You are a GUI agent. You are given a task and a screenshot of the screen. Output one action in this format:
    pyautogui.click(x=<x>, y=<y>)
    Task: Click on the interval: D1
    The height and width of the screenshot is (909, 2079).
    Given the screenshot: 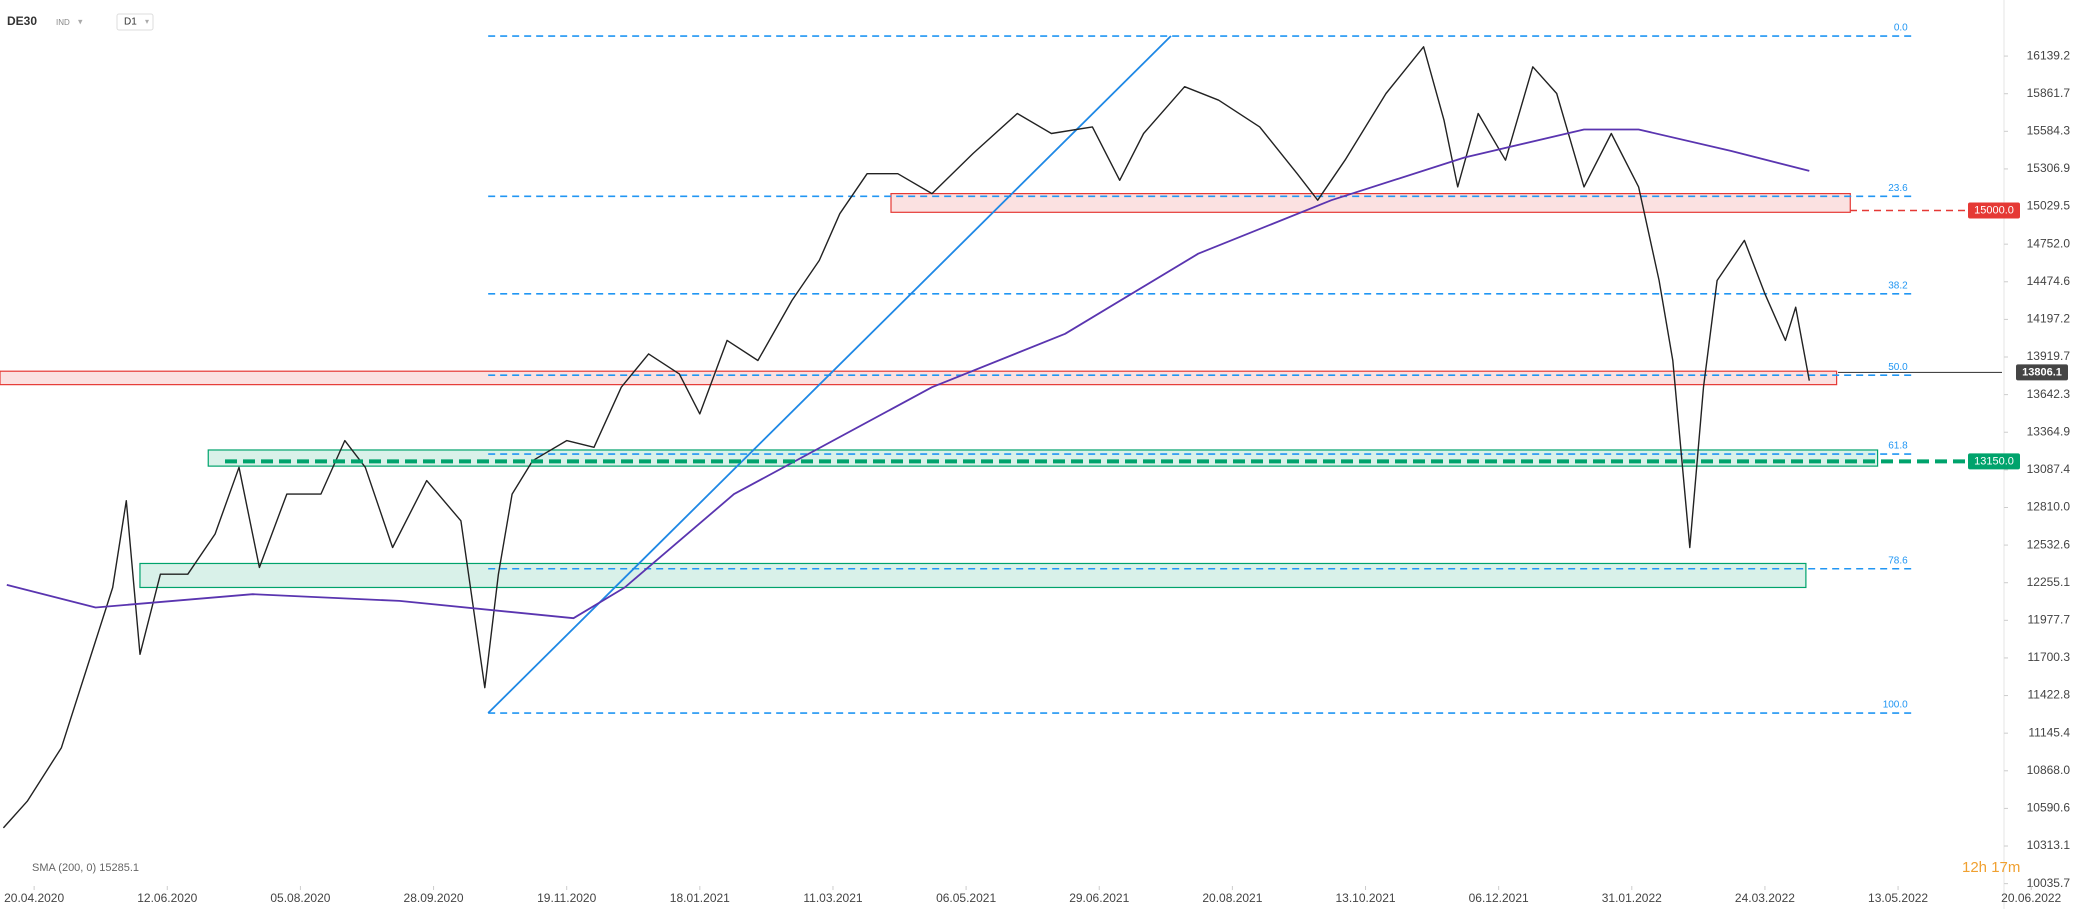 What is the action you would take?
    pyautogui.click(x=130, y=22)
    